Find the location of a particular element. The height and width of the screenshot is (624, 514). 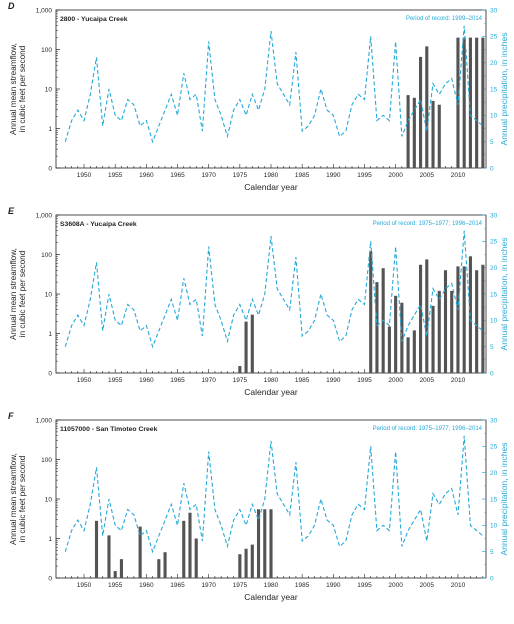

panel-letter: E is located at coordinates (11, 211).